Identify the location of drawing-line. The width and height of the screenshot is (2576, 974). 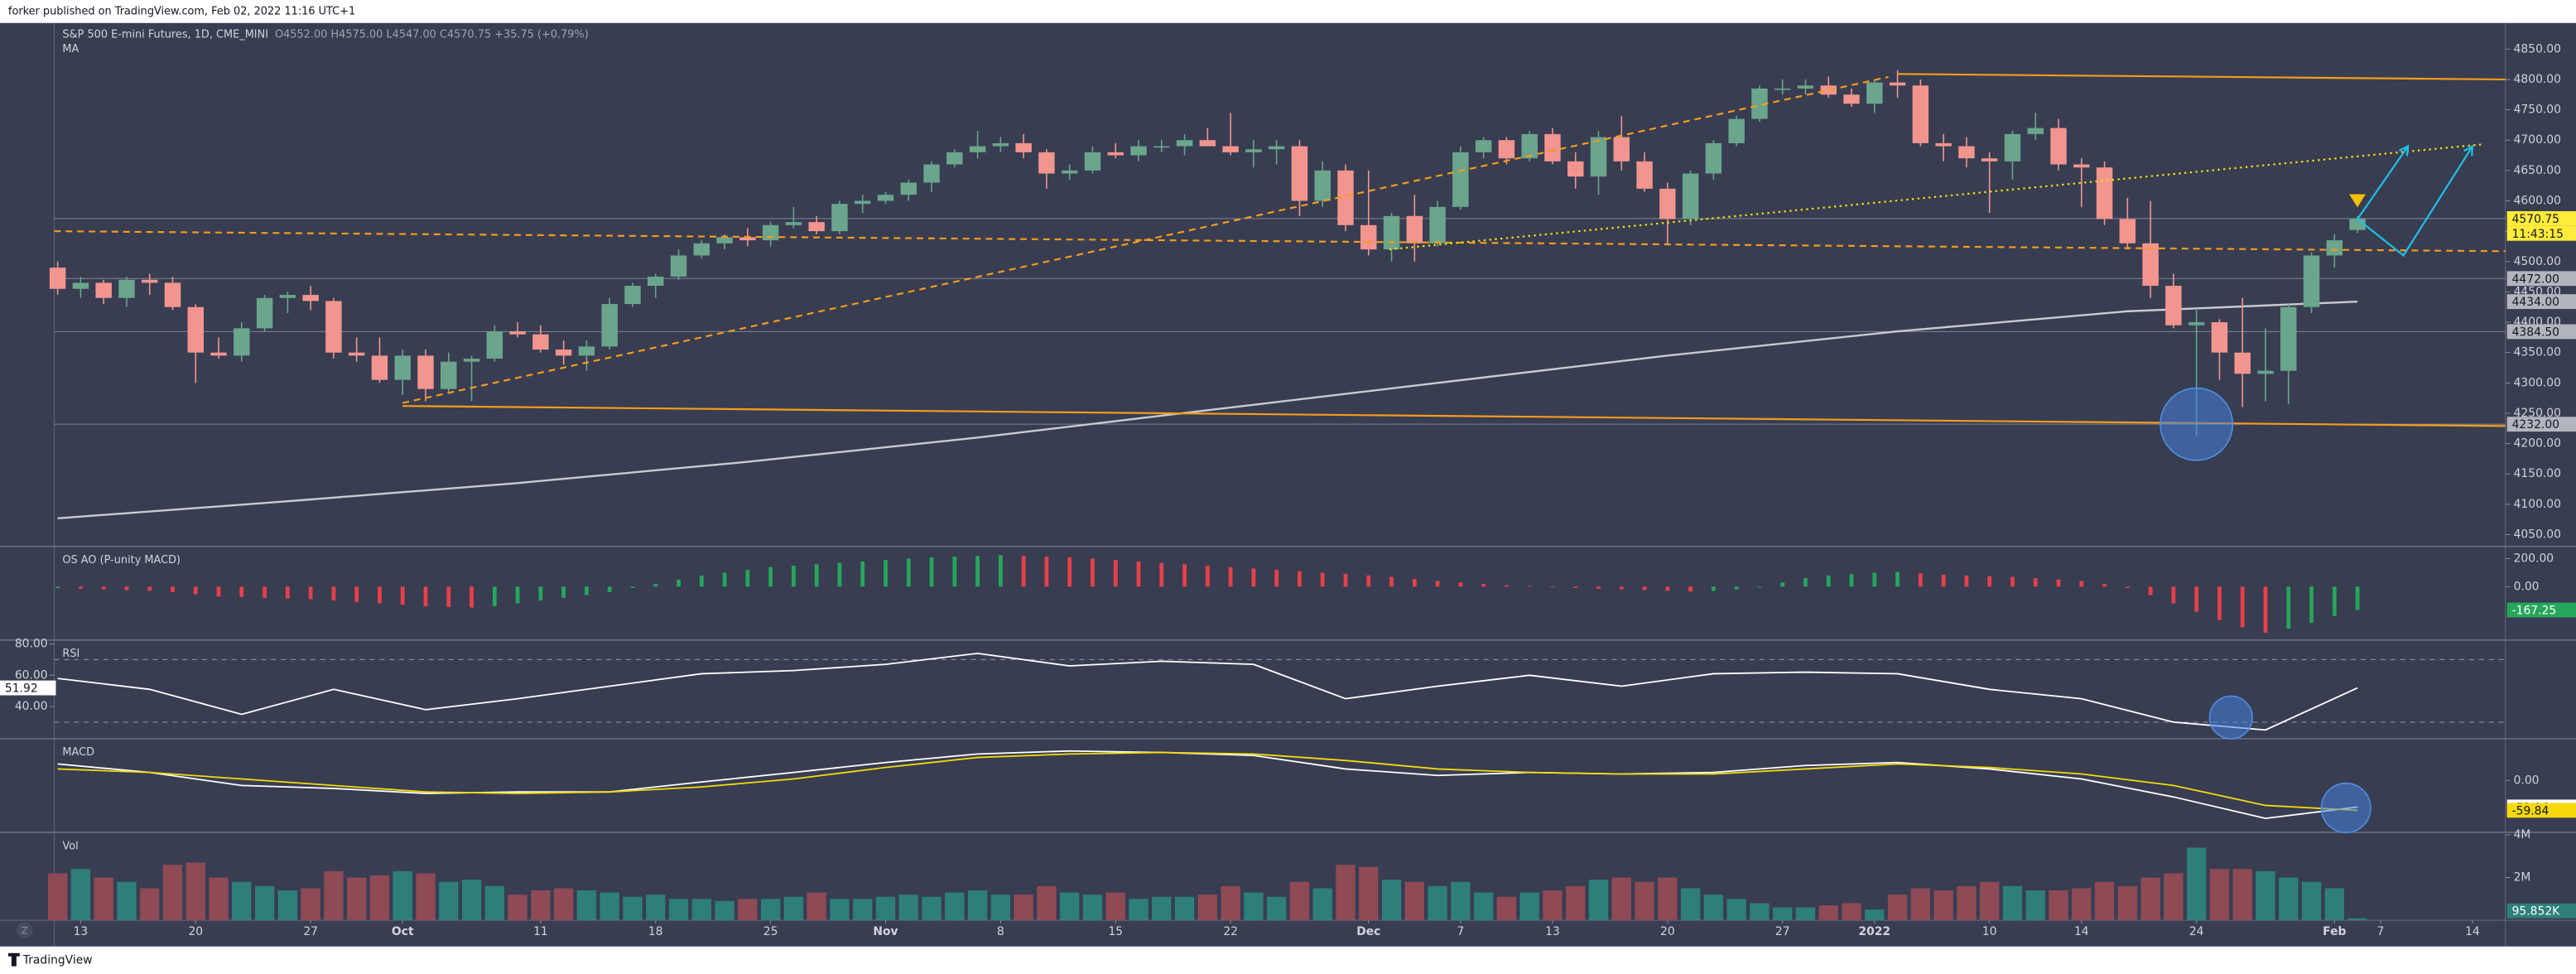
(2201, 77).